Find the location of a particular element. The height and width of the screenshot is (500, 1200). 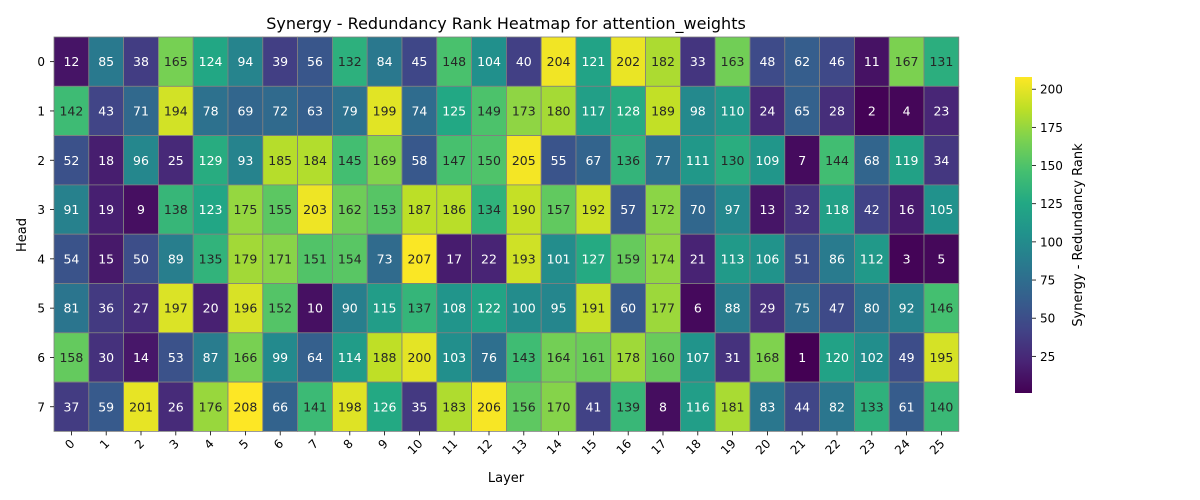

cell-value-label: 196 is located at coordinates (245, 308).